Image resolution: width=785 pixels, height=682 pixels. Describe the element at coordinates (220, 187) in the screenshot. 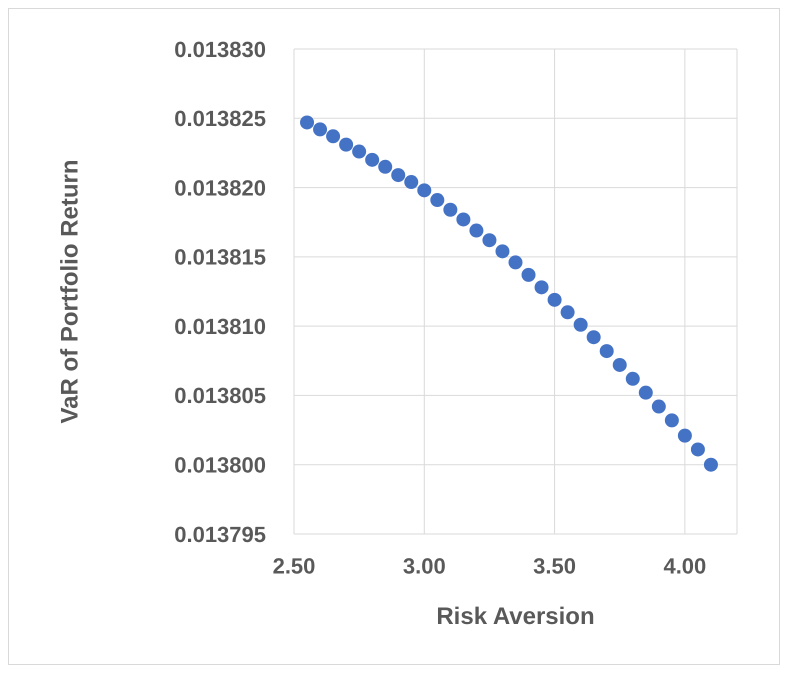

I see `y-tick-label: 0.013820` at that location.